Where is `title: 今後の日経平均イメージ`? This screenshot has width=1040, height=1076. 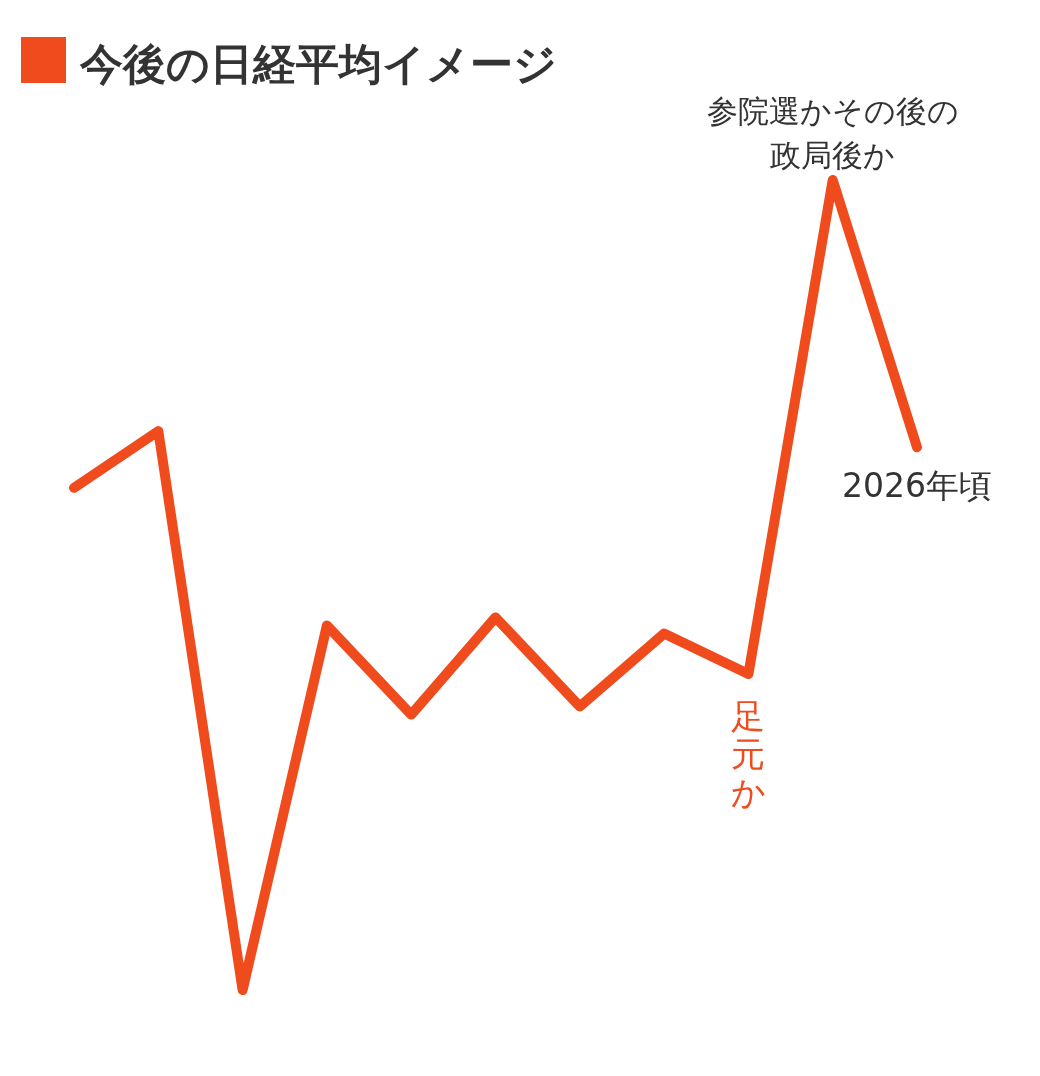 title: 今後の日経平均イメージ is located at coordinates (318, 64).